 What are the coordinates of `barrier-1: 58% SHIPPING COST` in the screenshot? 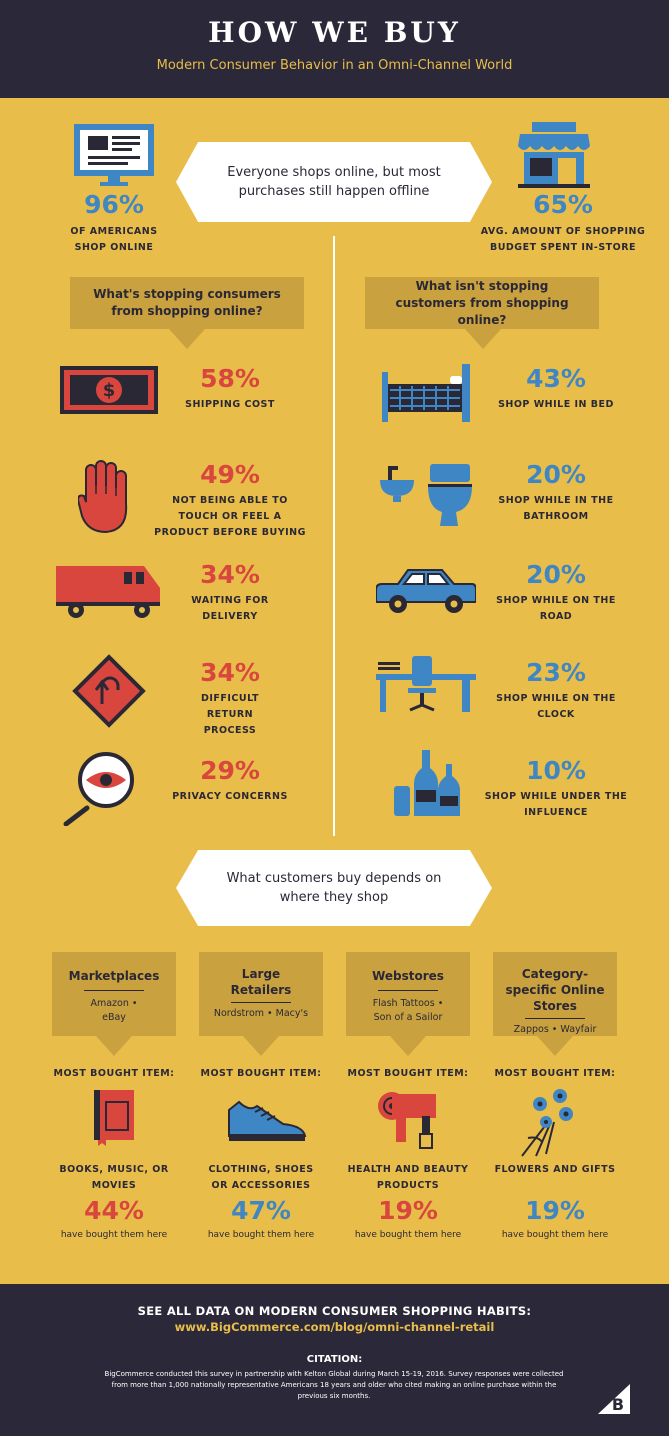 It's located at (230, 388).